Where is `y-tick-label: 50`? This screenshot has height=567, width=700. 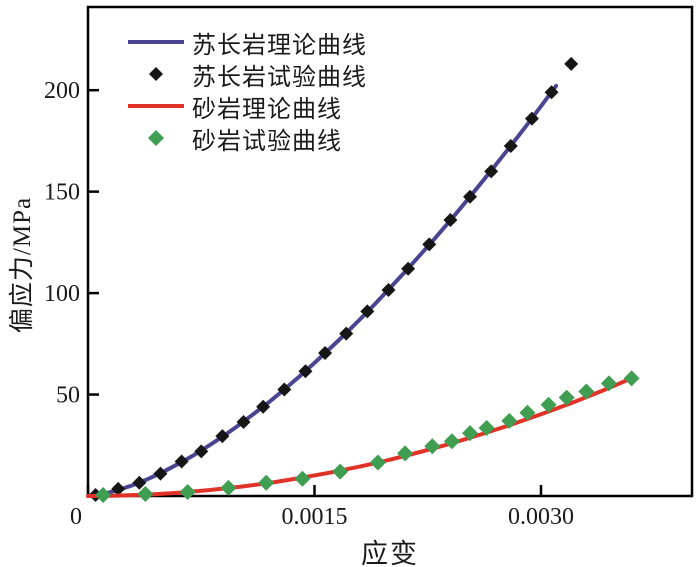 y-tick-label: 50 is located at coordinates (68, 396).